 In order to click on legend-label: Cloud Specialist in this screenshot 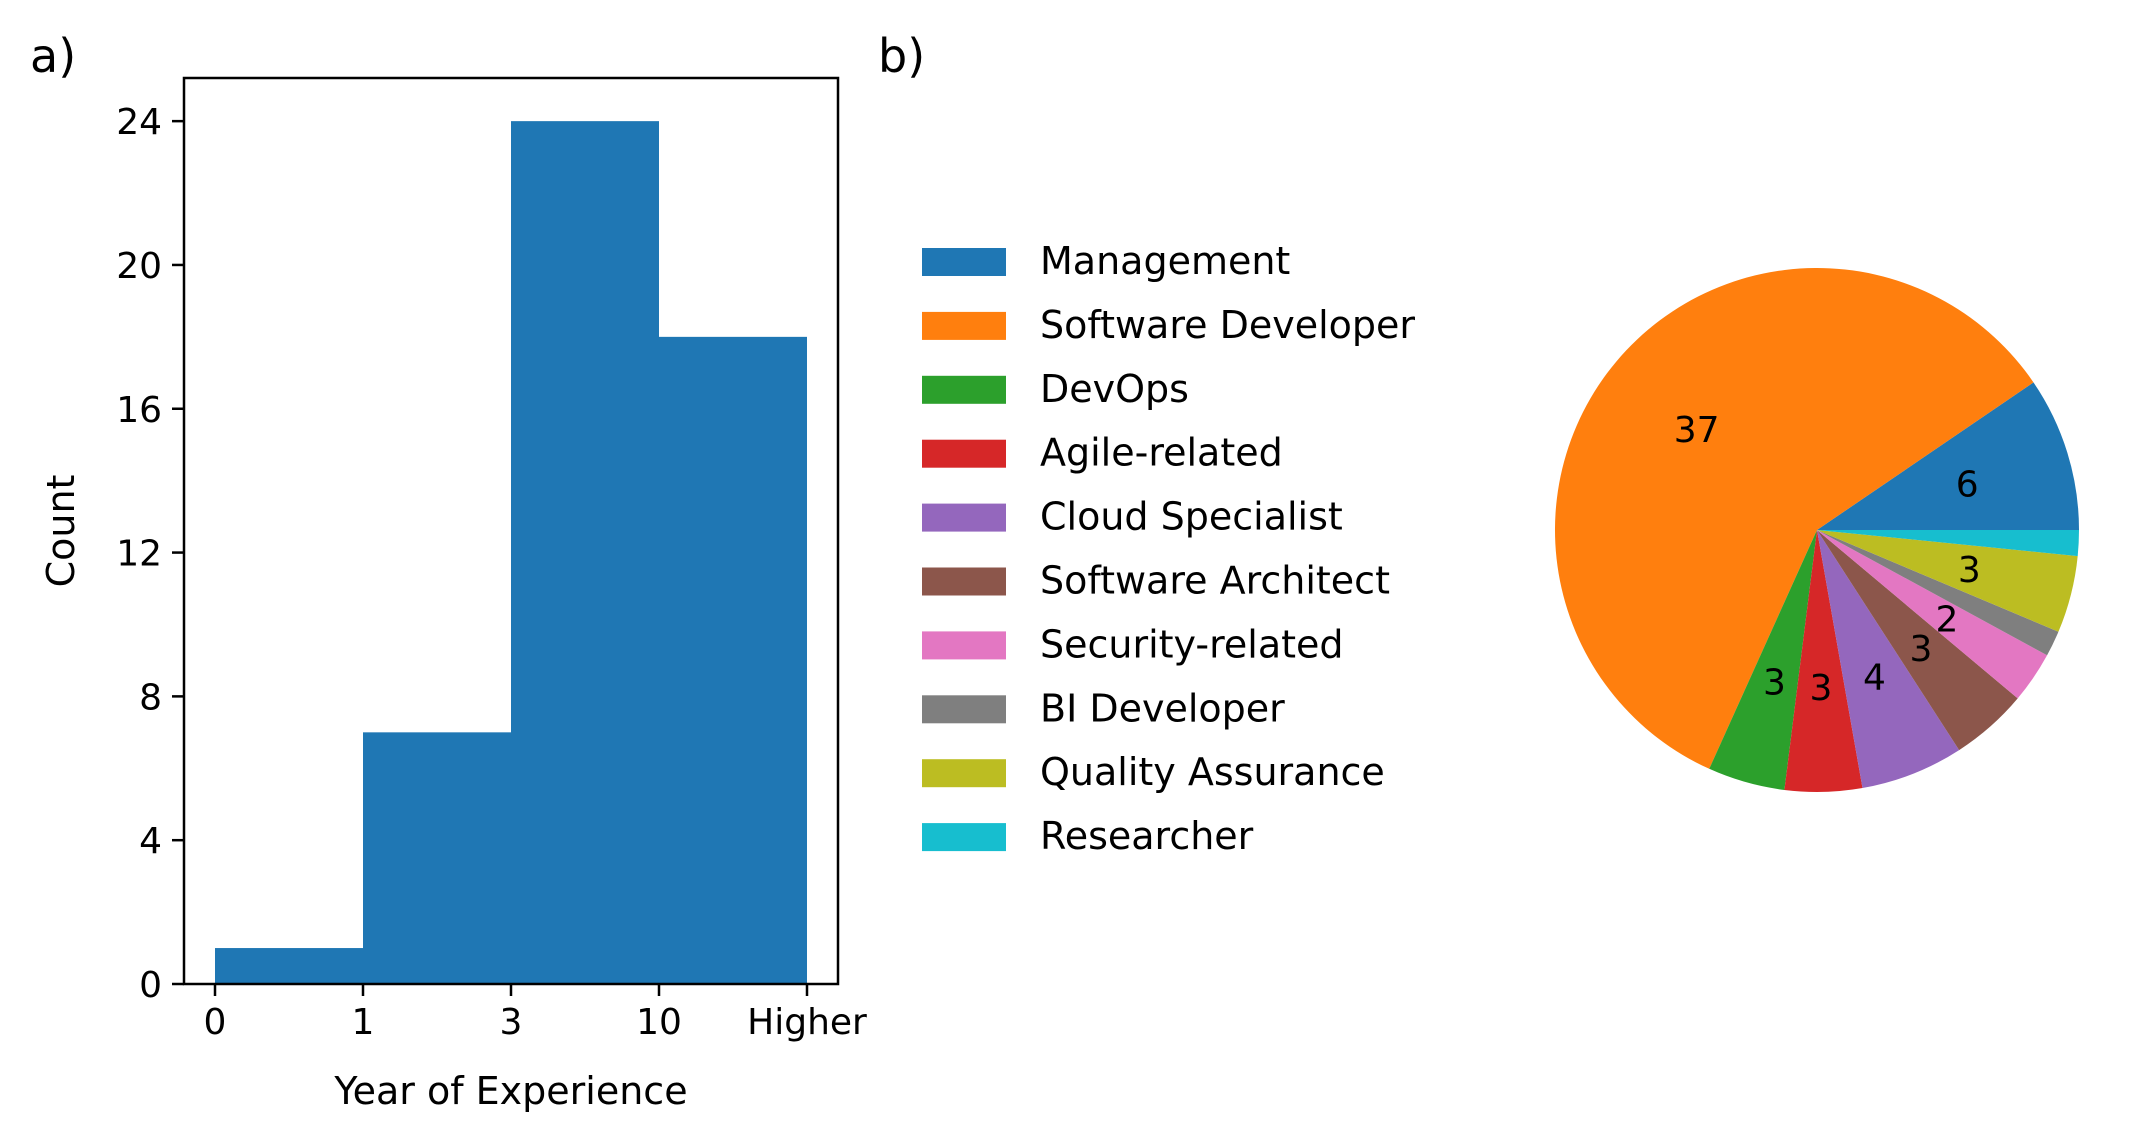, I will do `click(1191, 517)`.